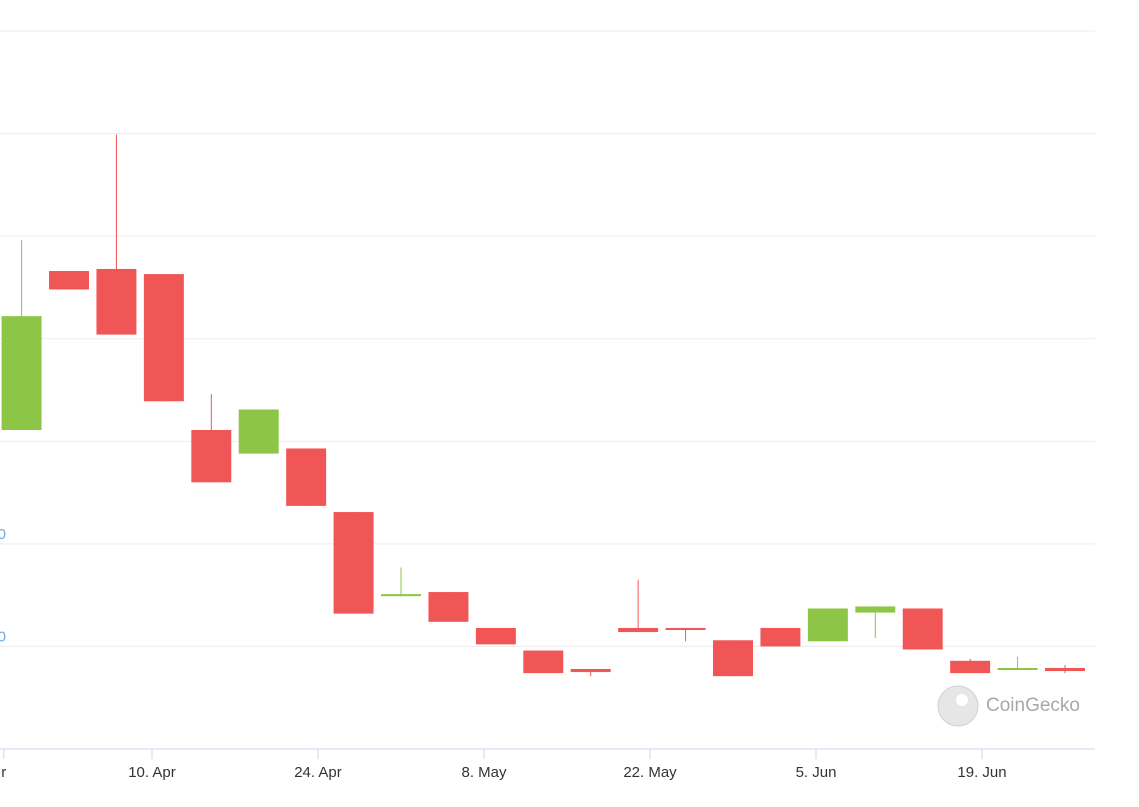  I want to click on watermark: CoinGecko, so click(1008, 706).